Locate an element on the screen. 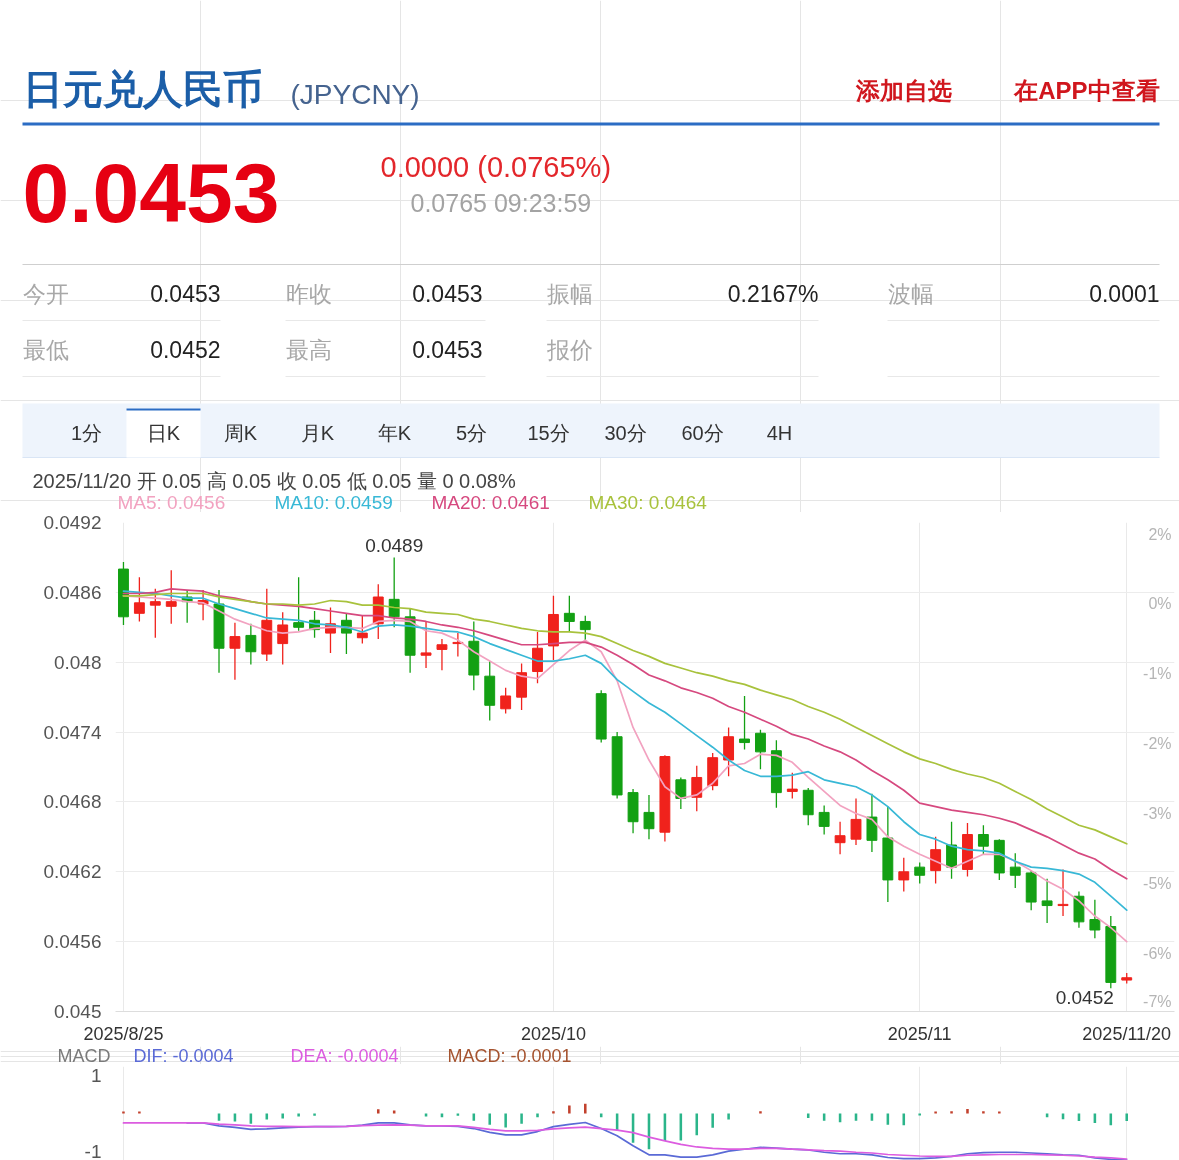 The image size is (1179, 1160). text: 0.0452 is located at coordinates (185, 350).